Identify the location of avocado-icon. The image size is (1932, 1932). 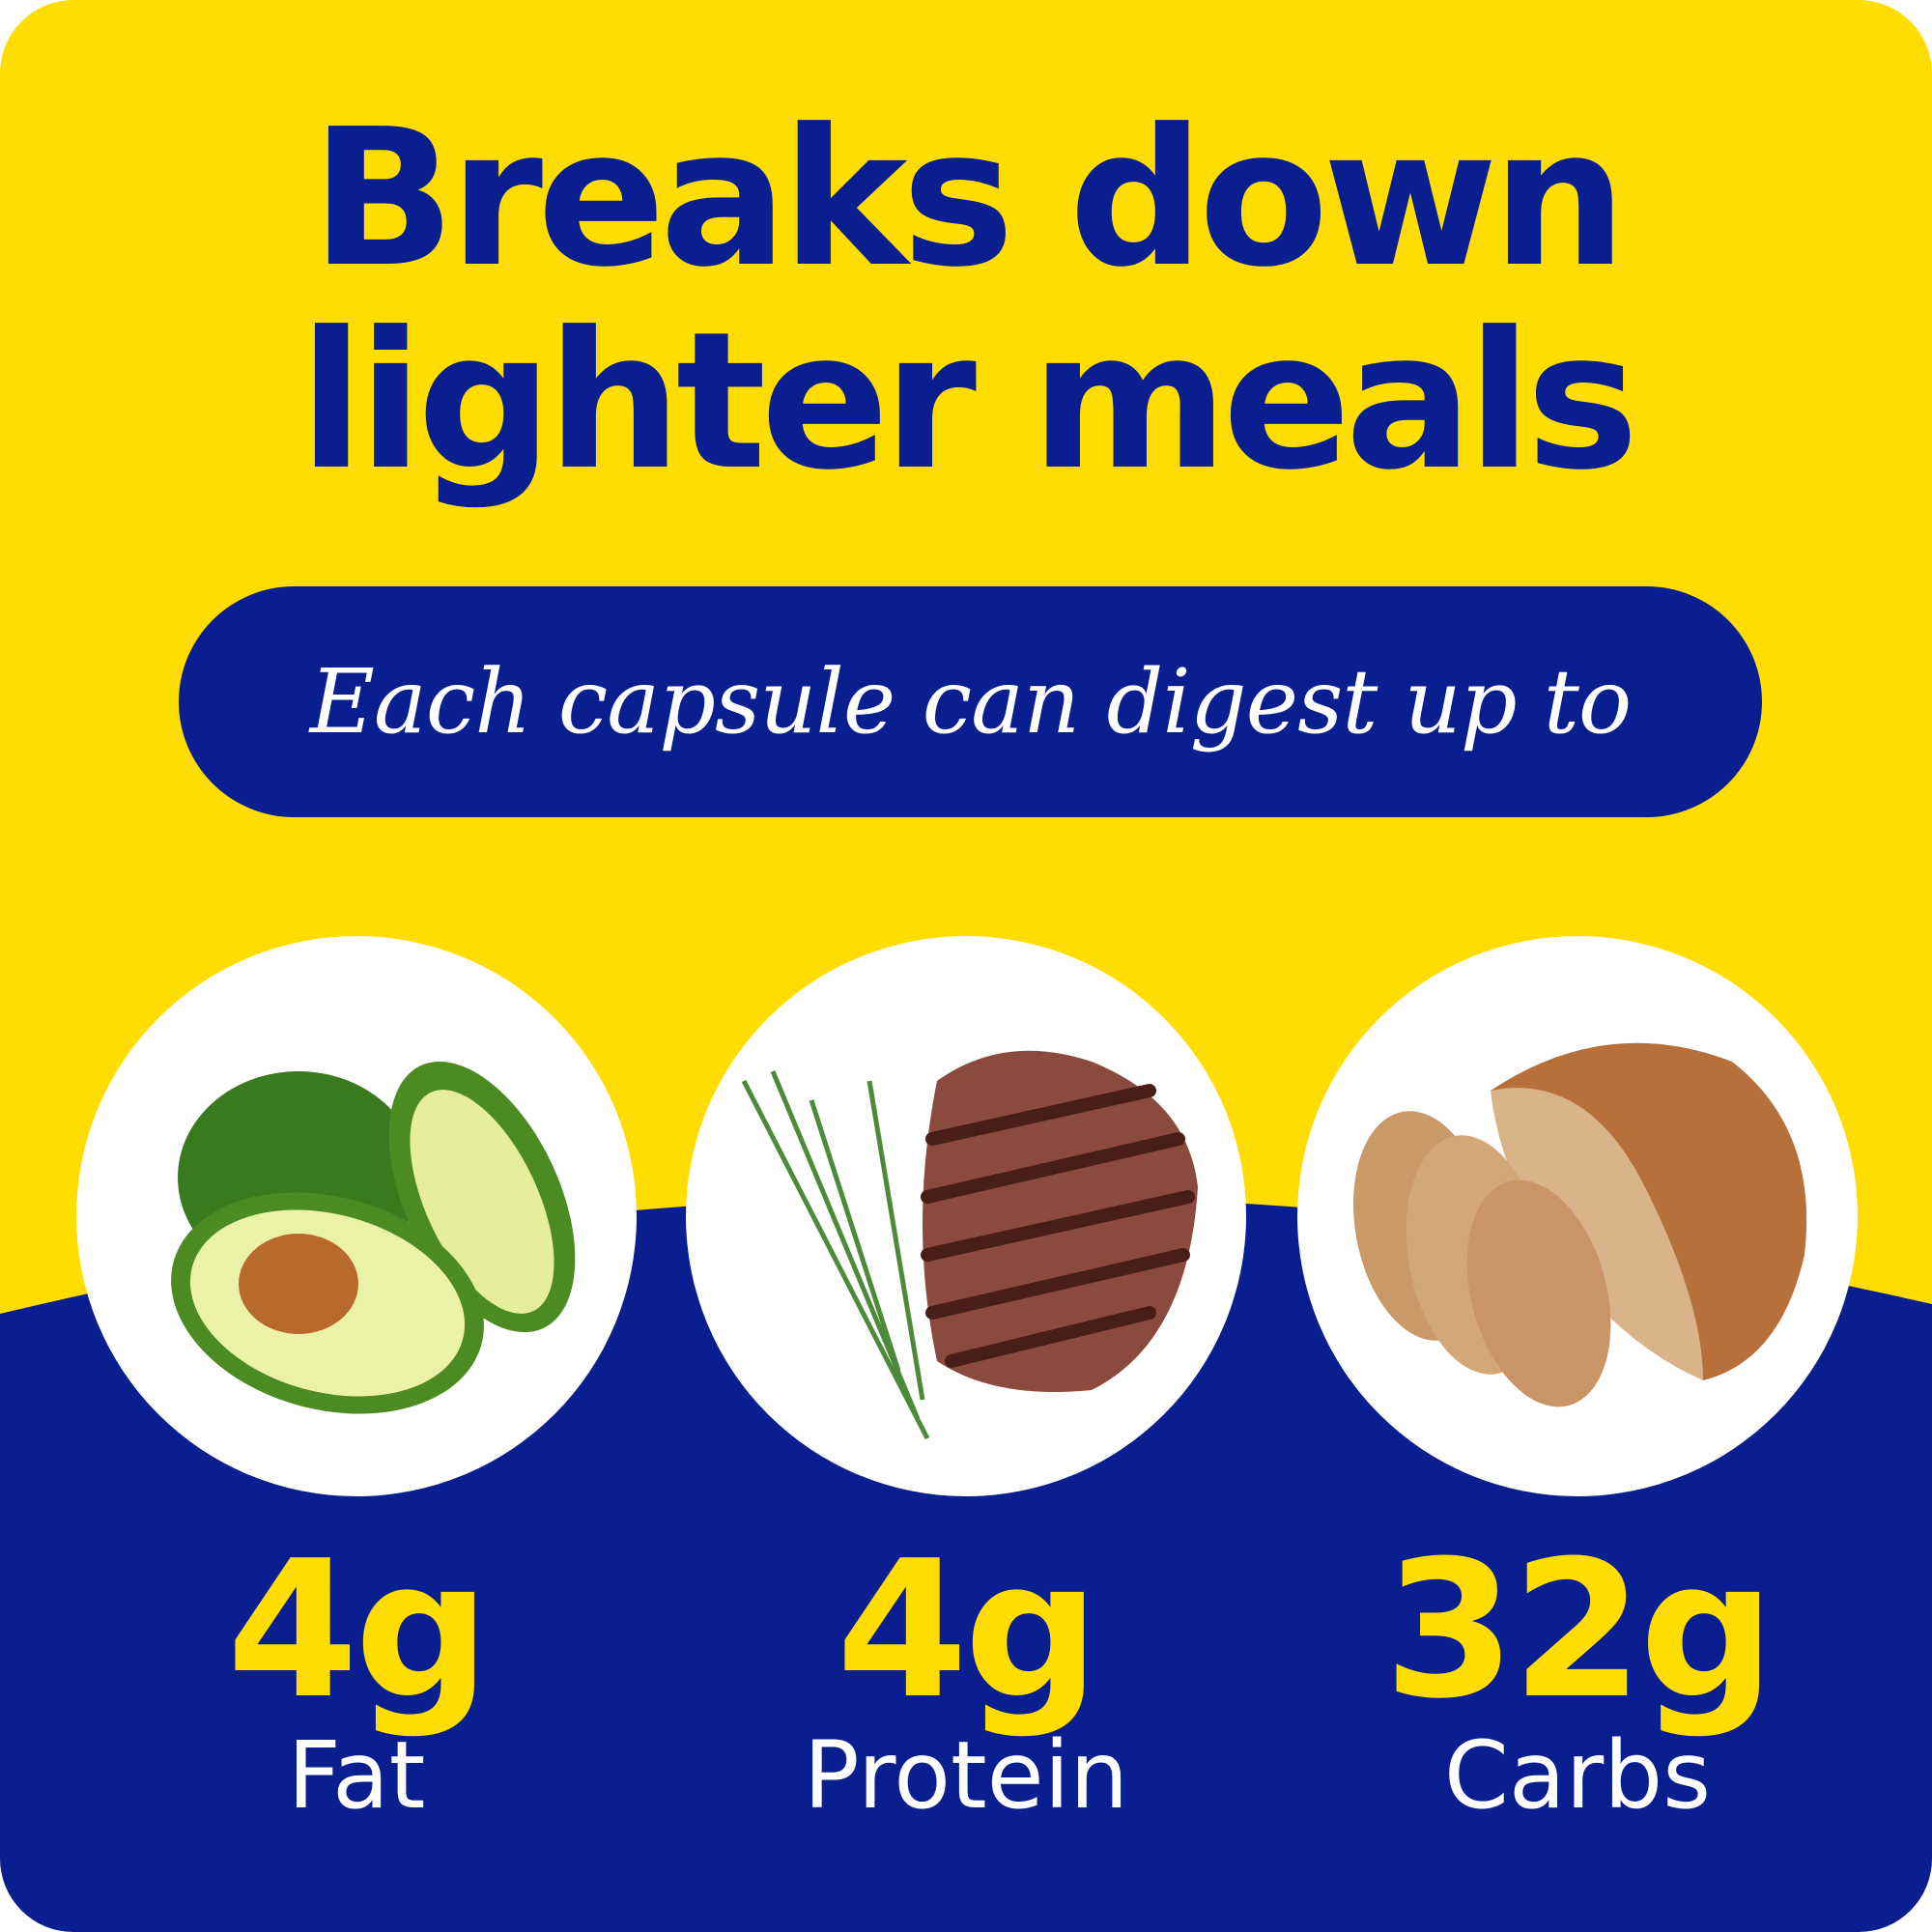
(373, 1237).